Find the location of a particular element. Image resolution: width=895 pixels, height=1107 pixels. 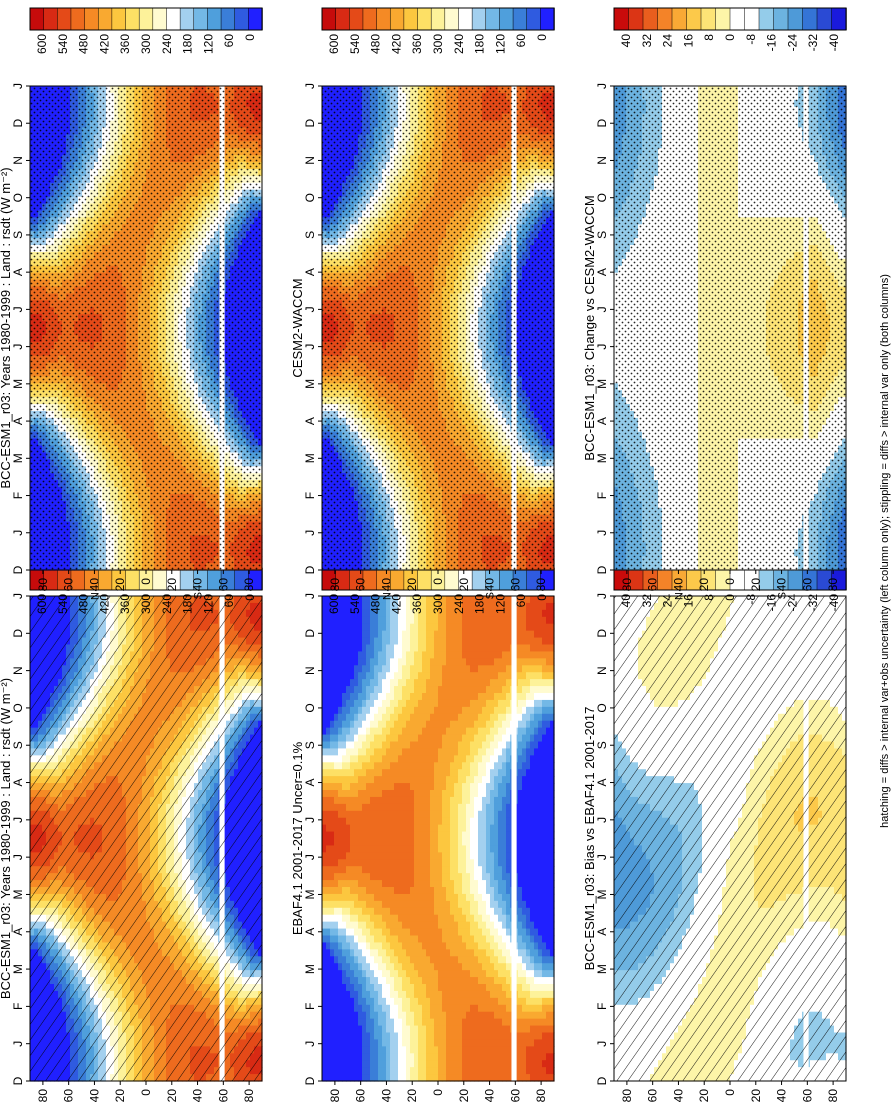

lat-tick-label: 80 is located at coordinates (43, 1095).